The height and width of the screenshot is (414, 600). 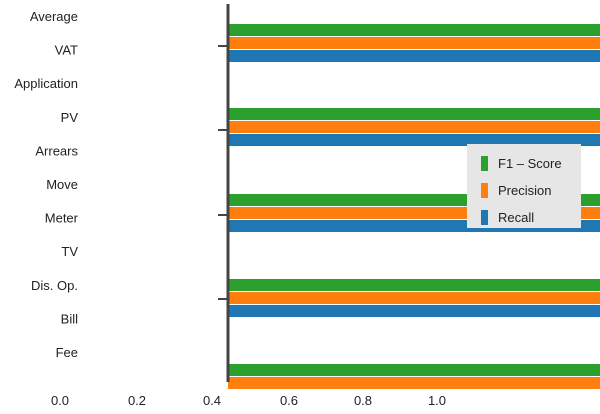 What do you see at coordinates (516, 217) in the screenshot?
I see `legend-label: Recall` at bounding box center [516, 217].